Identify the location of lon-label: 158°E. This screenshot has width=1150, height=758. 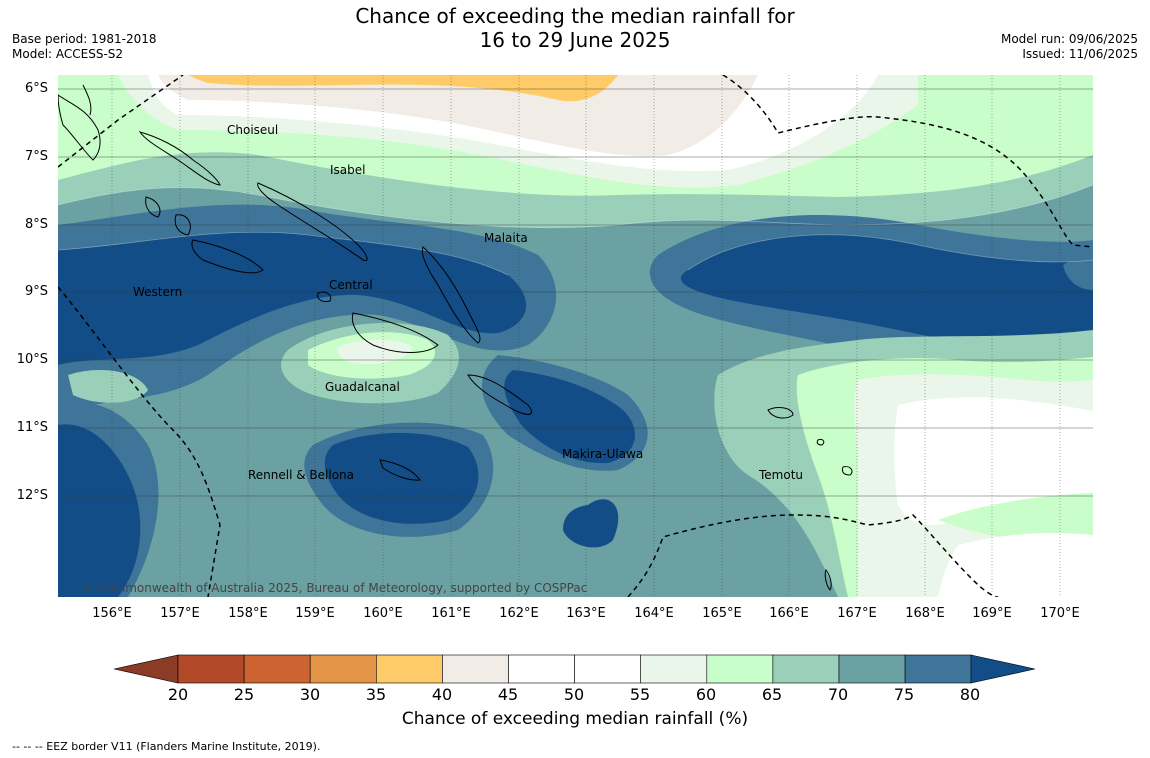
(248, 613).